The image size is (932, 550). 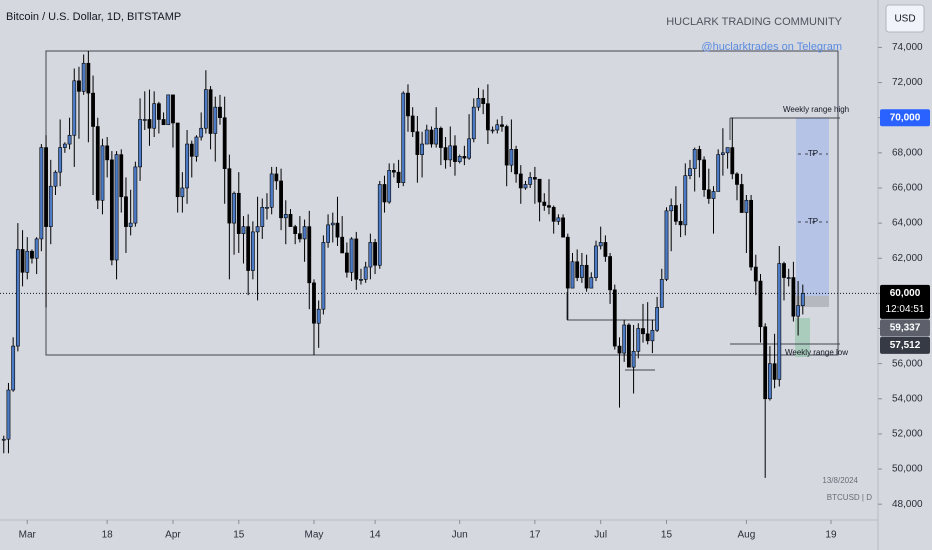 I want to click on x-tick-label: Apr, so click(x=173, y=535).